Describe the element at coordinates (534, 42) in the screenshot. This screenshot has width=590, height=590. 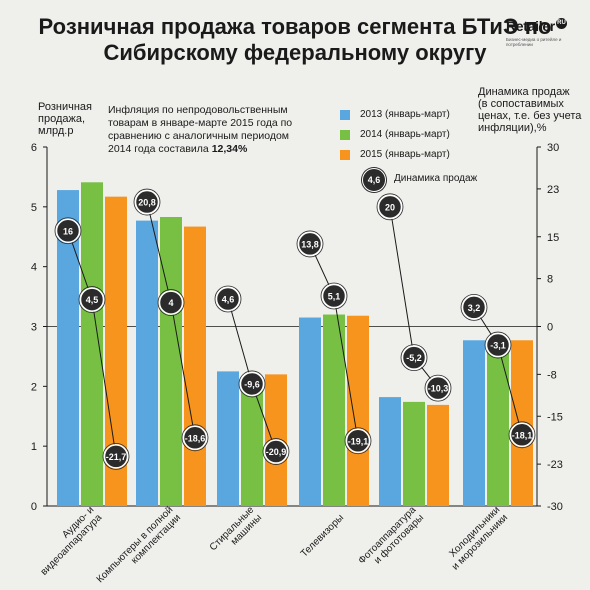
I see `brand-tagline: Бизнес-медиа о ритейле и потреблении` at that location.